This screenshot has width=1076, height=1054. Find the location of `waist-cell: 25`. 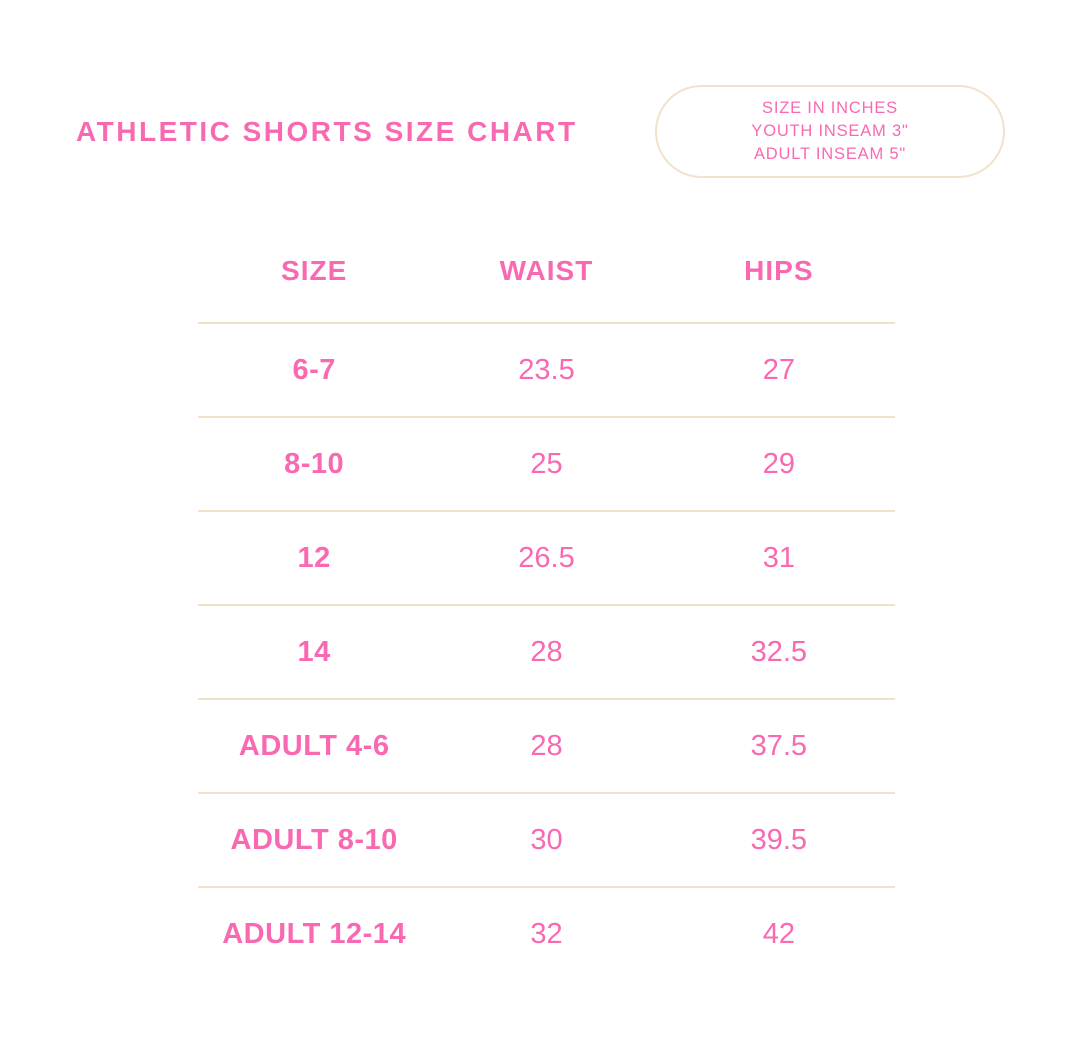

waist-cell: 25 is located at coordinates (546, 463).